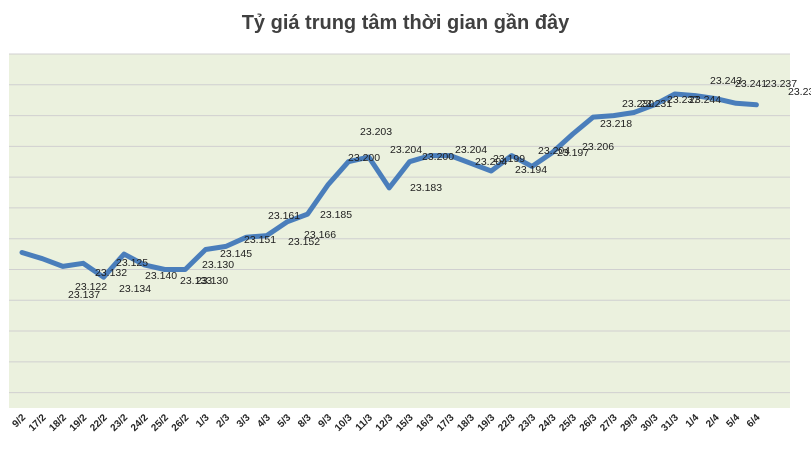 Image resolution: width=811 pixels, height=458 pixels. Describe the element at coordinates (713, 421) in the screenshot. I see `x-tick-label: 2/4` at that location.